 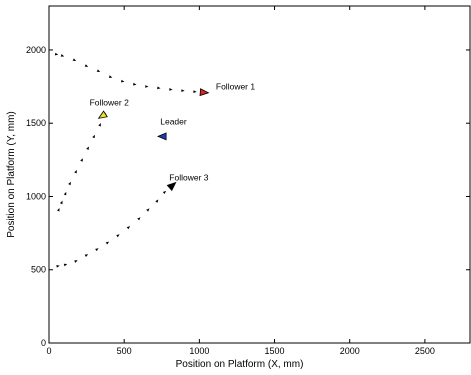 What do you see at coordinates (38, 270) in the screenshot?
I see `y-tick-label: 500` at bounding box center [38, 270].